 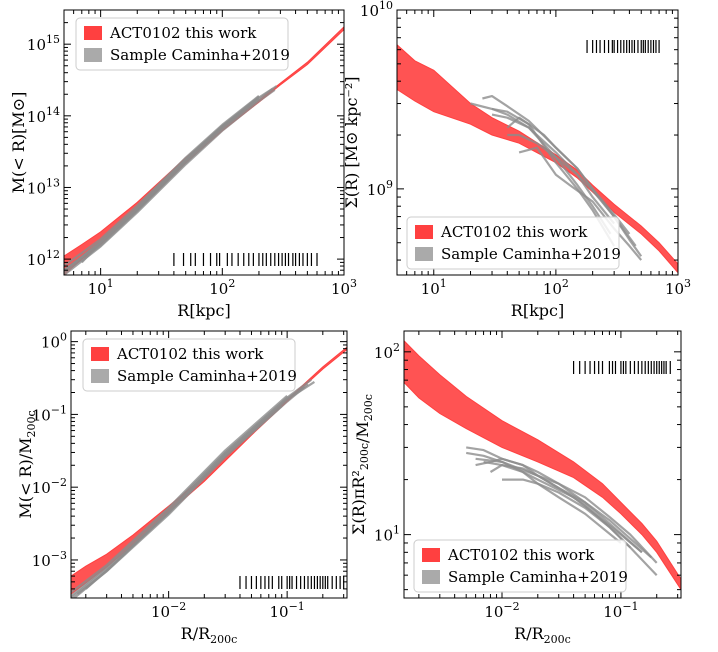 I want to click on y-tick-label: 10⁻², so click(x=49, y=486).